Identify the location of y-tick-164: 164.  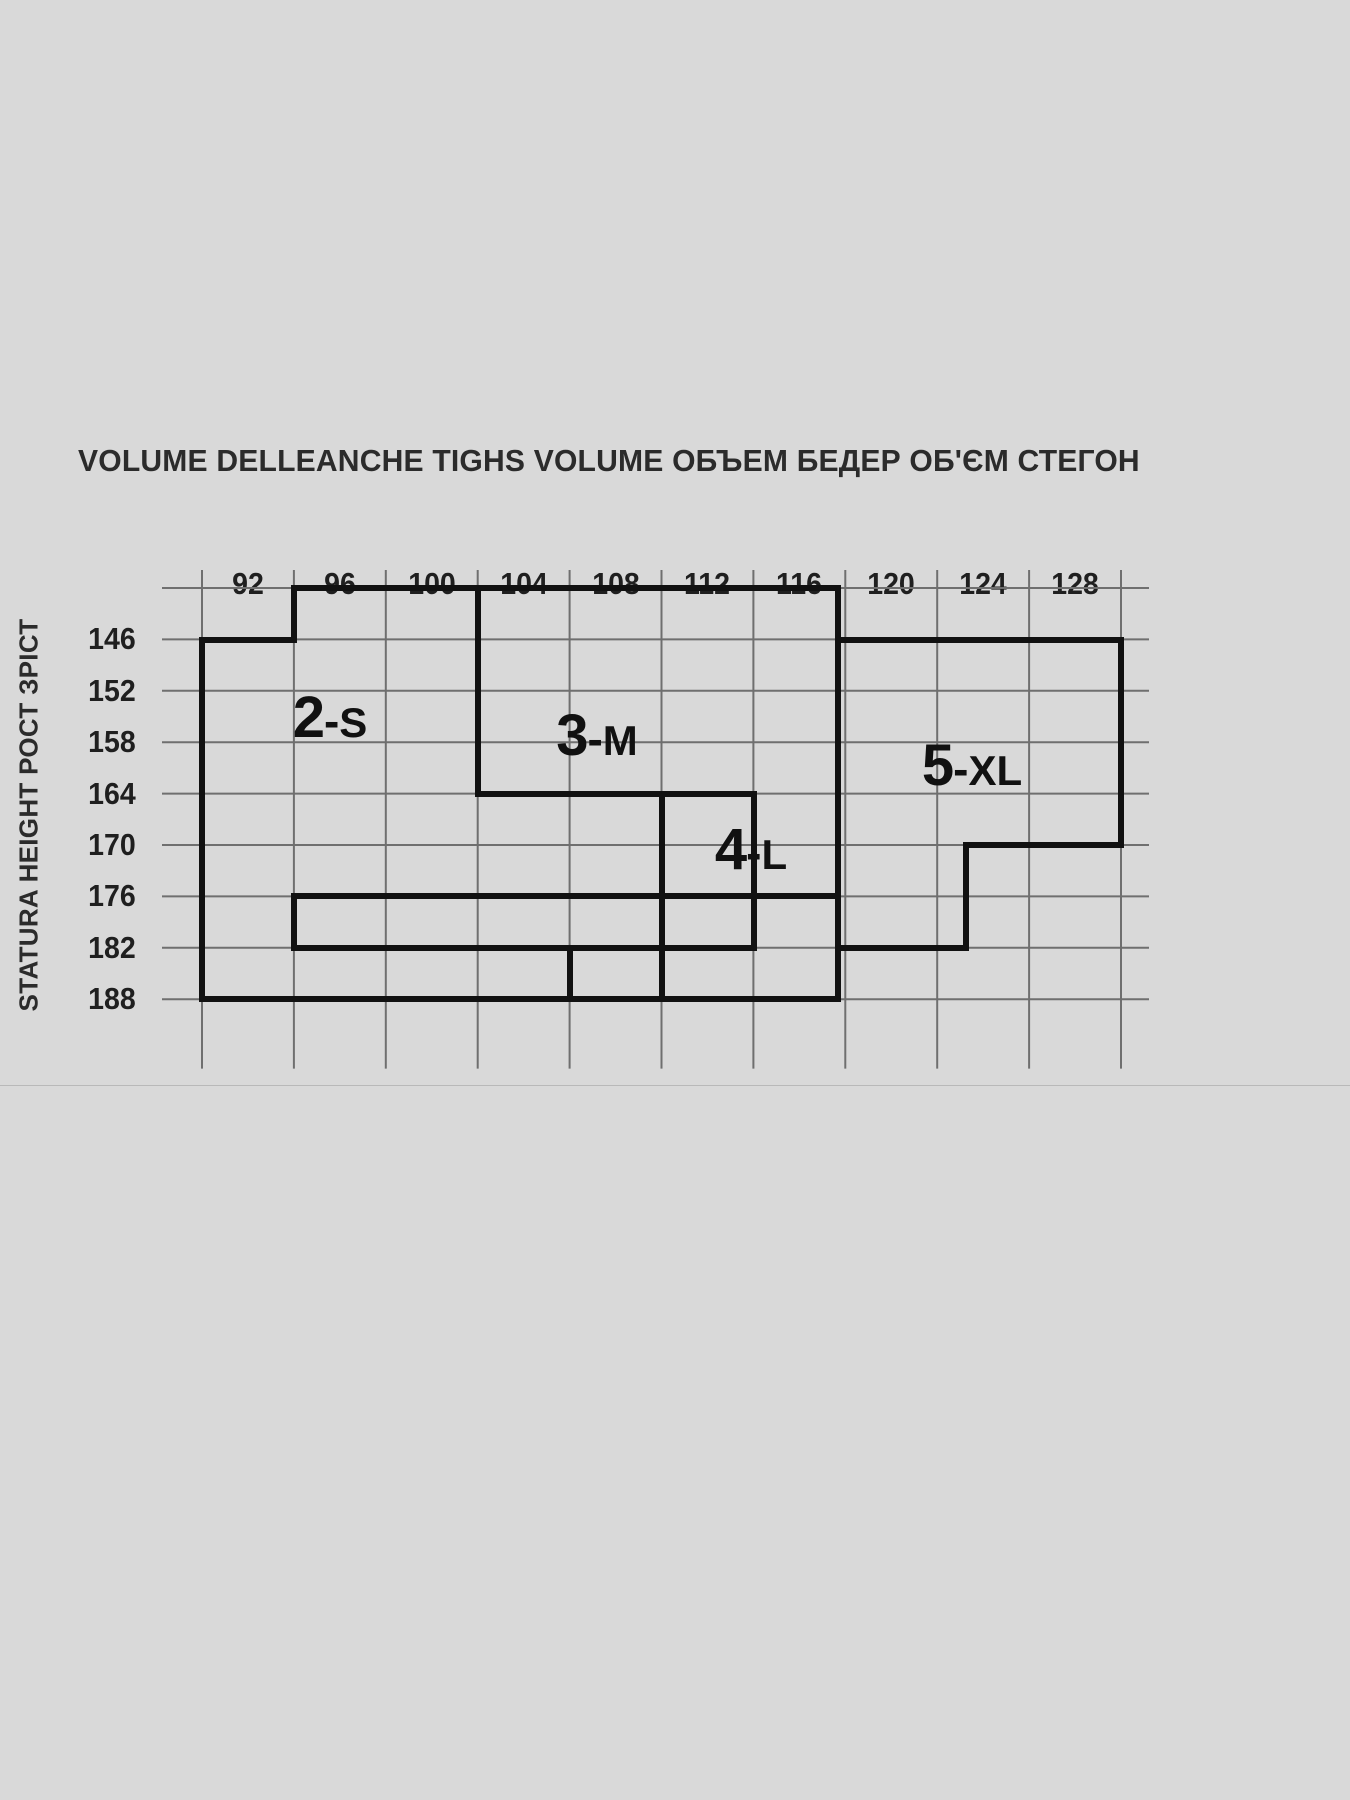
(112, 793).